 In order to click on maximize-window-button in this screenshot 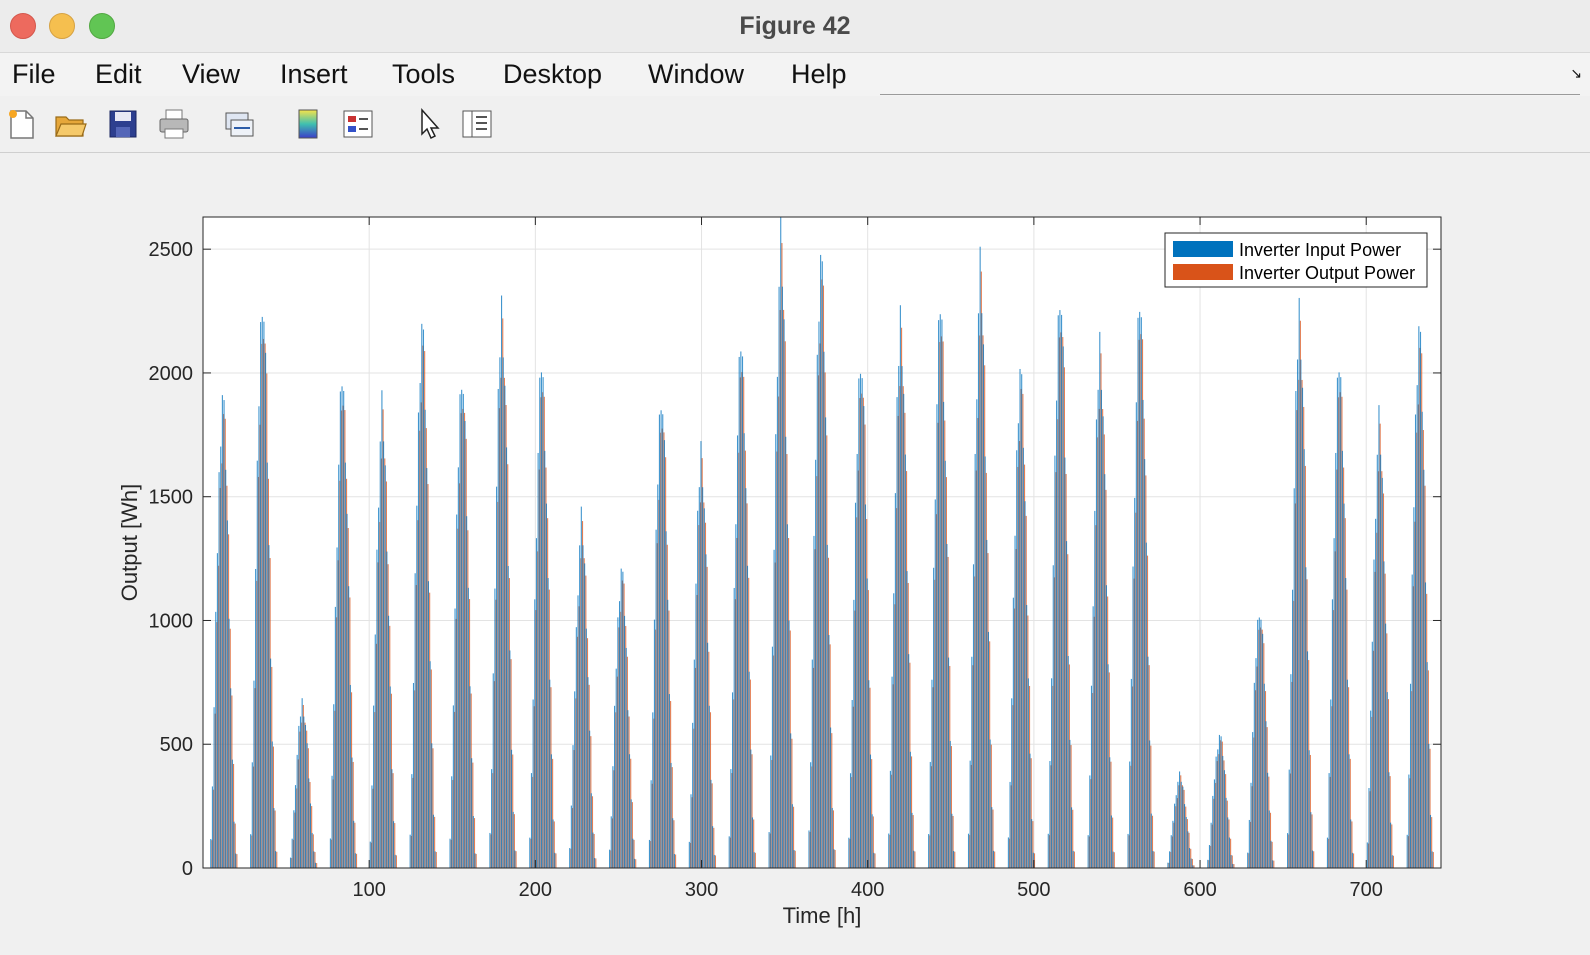, I will do `click(102, 26)`.